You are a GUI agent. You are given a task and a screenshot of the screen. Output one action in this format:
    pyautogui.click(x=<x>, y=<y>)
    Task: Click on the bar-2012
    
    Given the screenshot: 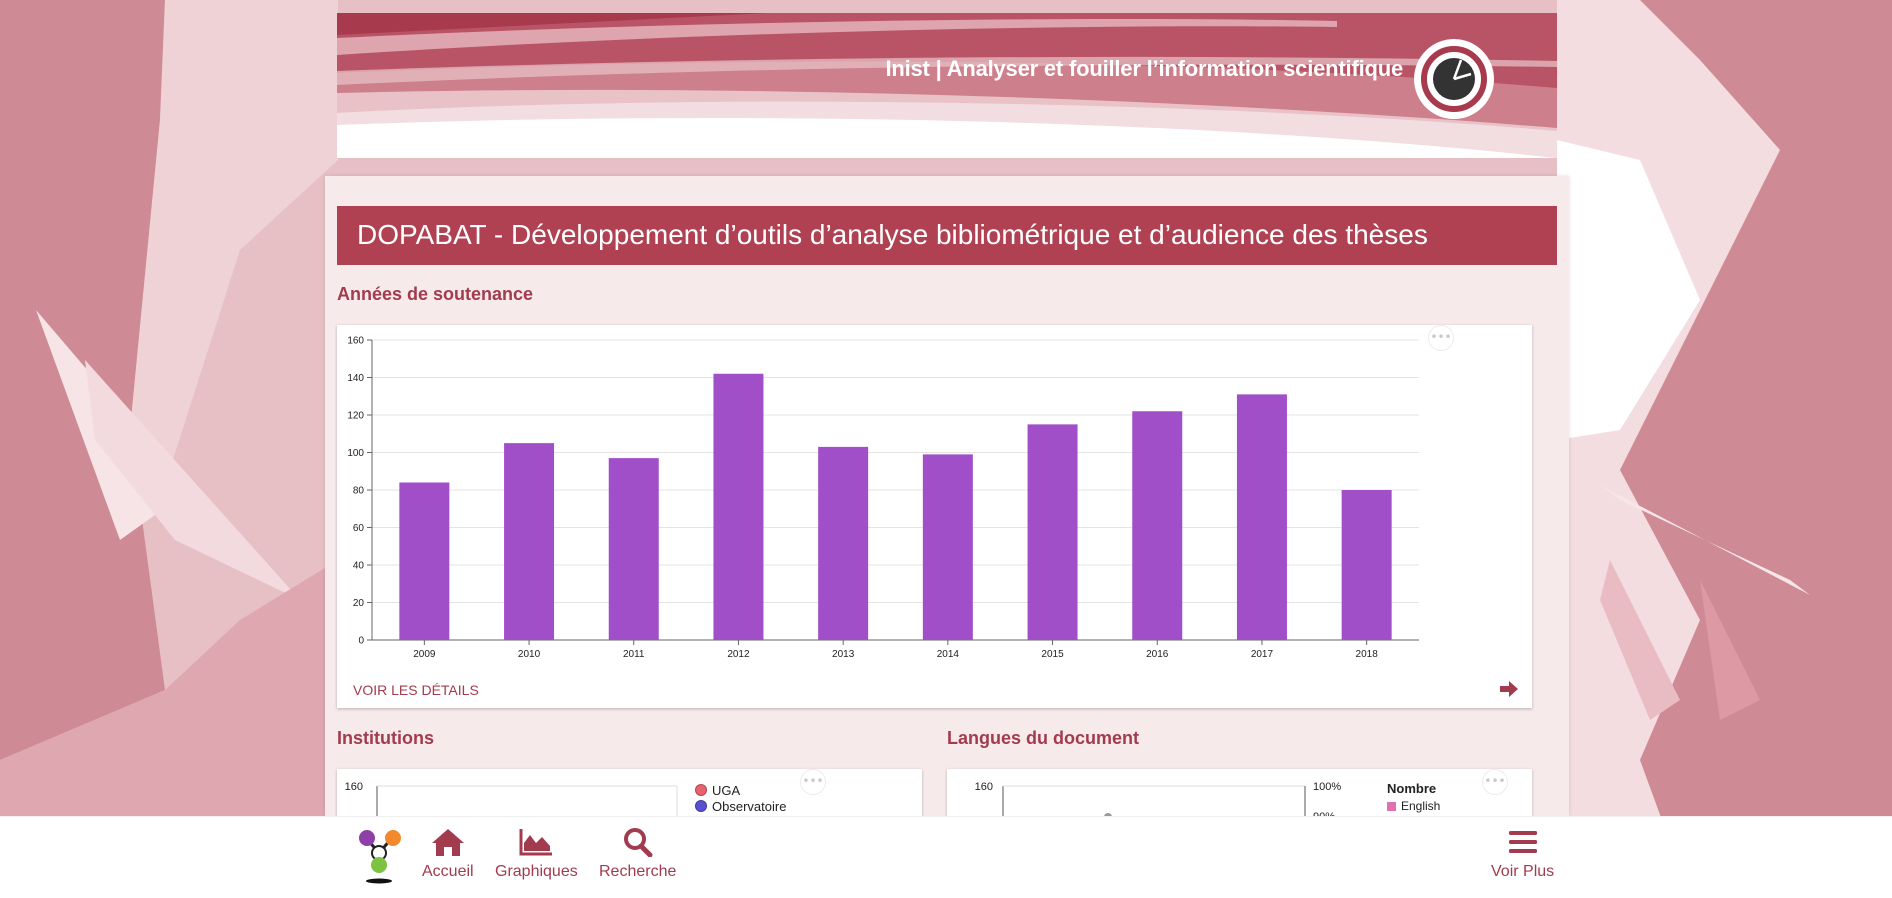 What is the action you would take?
    pyautogui.click(x=738, y=506)
    